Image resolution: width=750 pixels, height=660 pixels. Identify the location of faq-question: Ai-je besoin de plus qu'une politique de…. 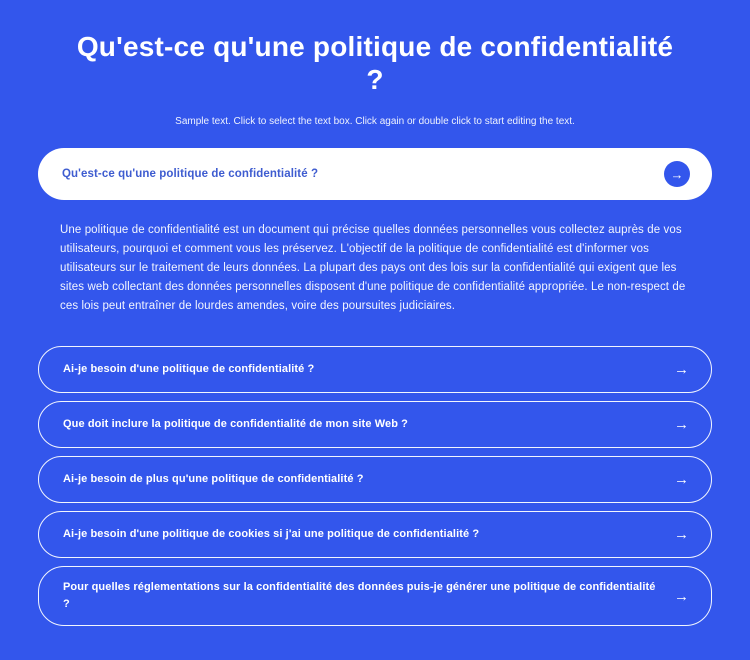
(213, 479).